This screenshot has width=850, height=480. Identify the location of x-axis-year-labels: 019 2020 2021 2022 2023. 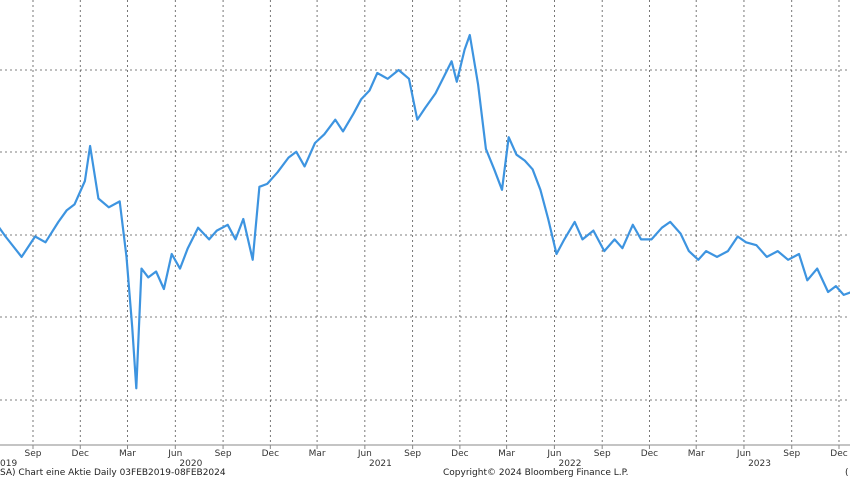
(385, 464).